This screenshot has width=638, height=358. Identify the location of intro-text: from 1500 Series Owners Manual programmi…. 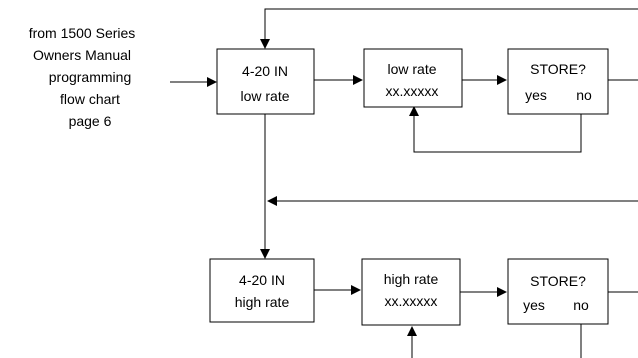
(82, 77).